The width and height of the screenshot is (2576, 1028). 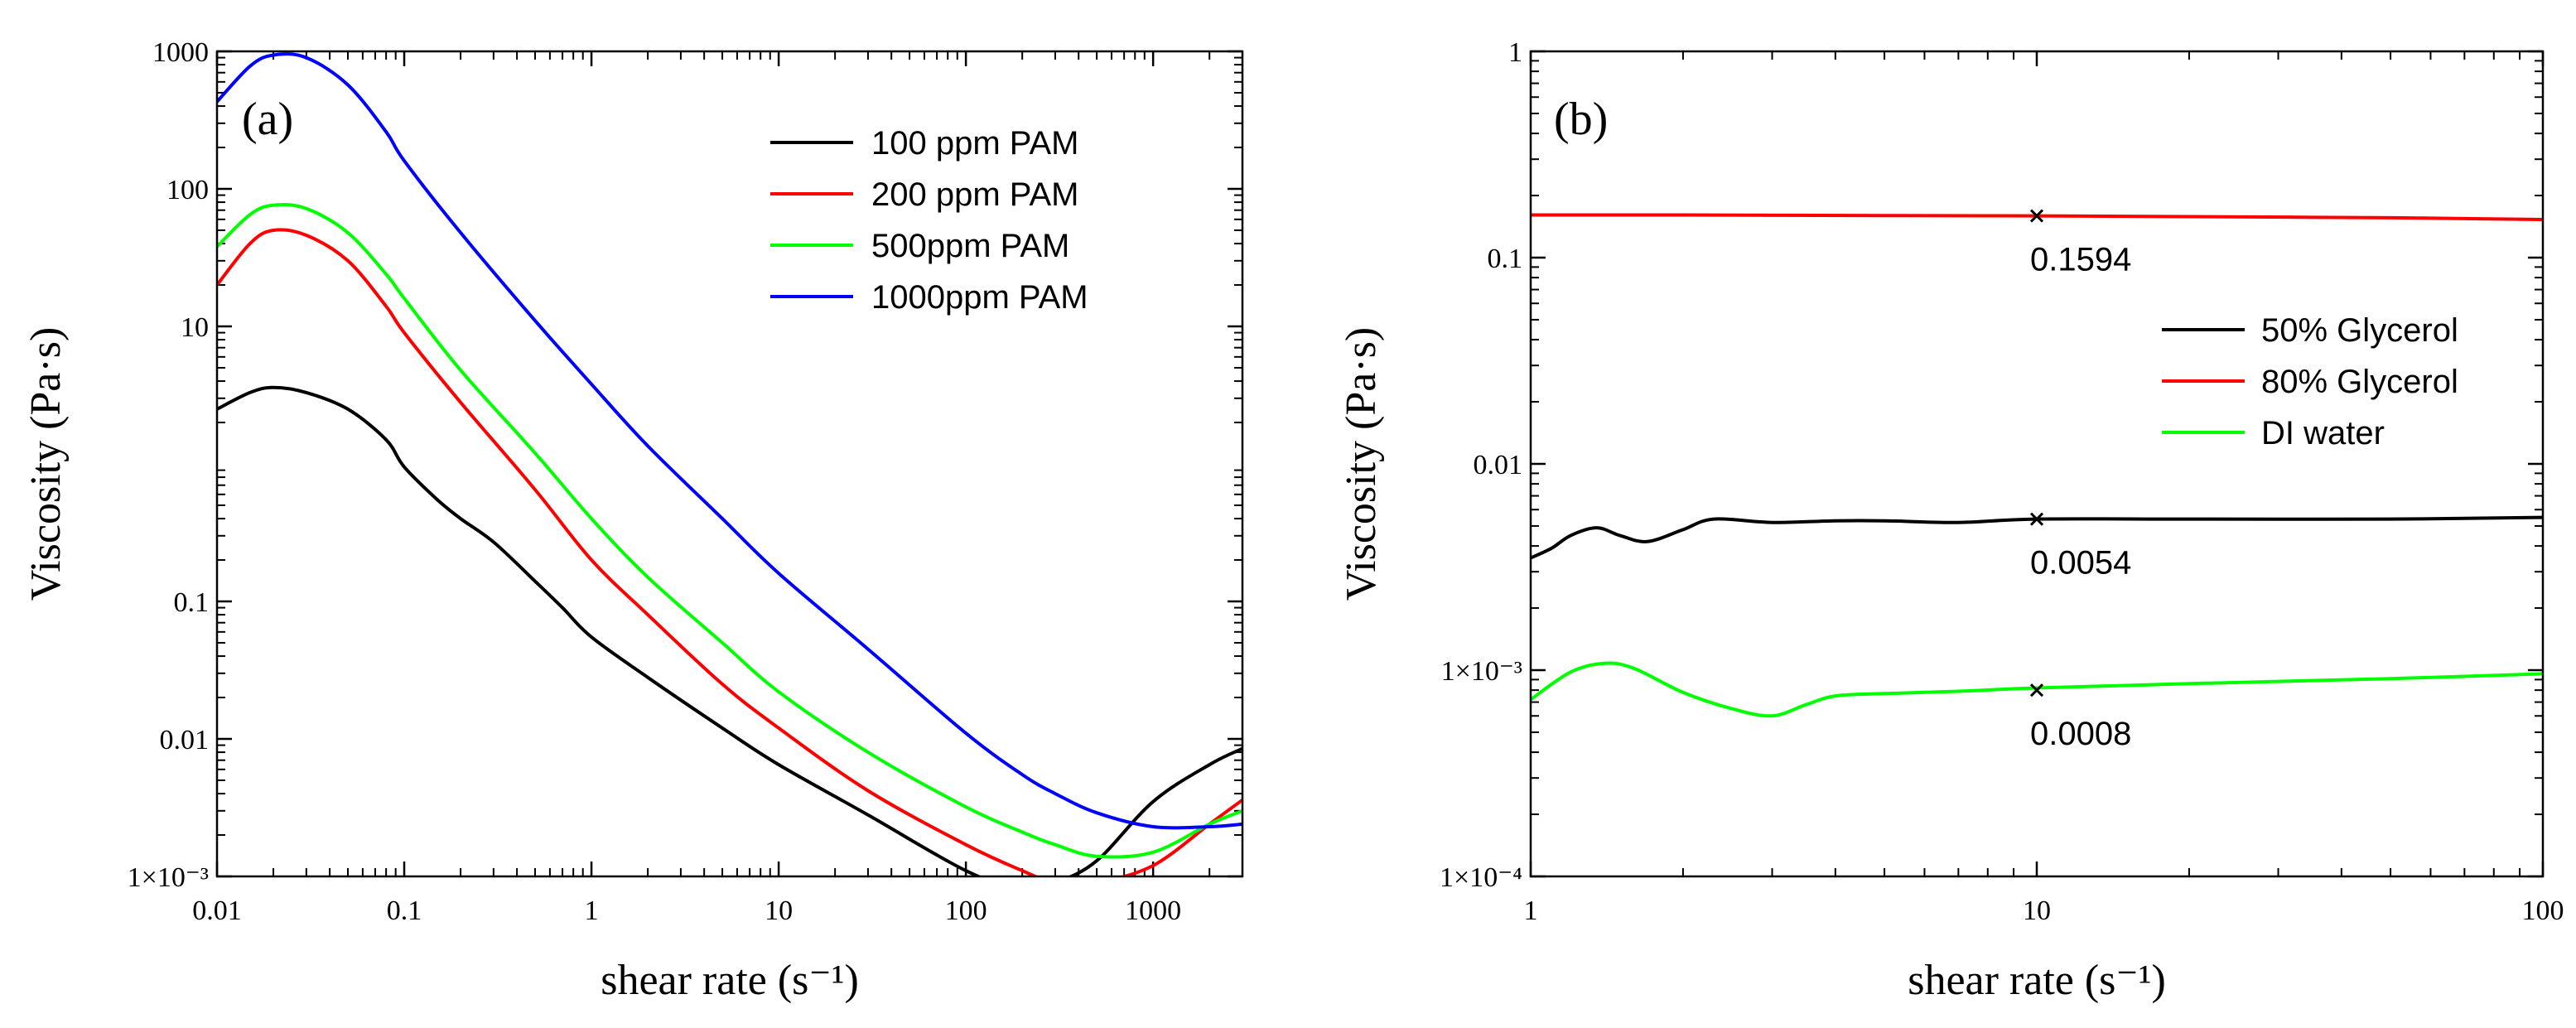 What do you see at coordinates (975, 194) in the screenshot?
I see `legend-entry-label: 200 ppm PAM` at bounding box center [975, 194].